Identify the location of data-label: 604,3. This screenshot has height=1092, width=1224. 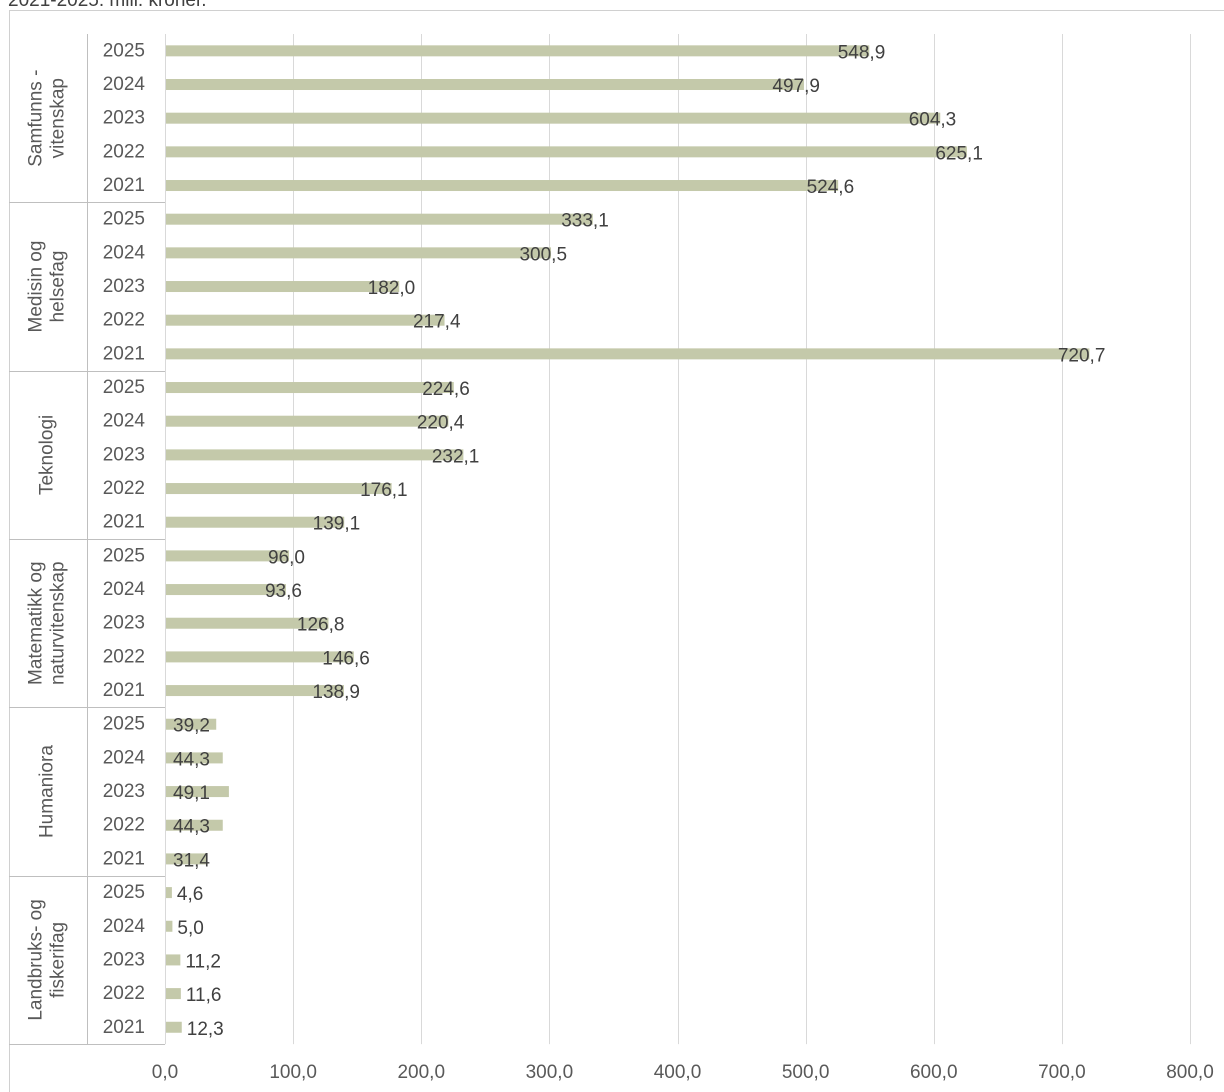
(933, 120).